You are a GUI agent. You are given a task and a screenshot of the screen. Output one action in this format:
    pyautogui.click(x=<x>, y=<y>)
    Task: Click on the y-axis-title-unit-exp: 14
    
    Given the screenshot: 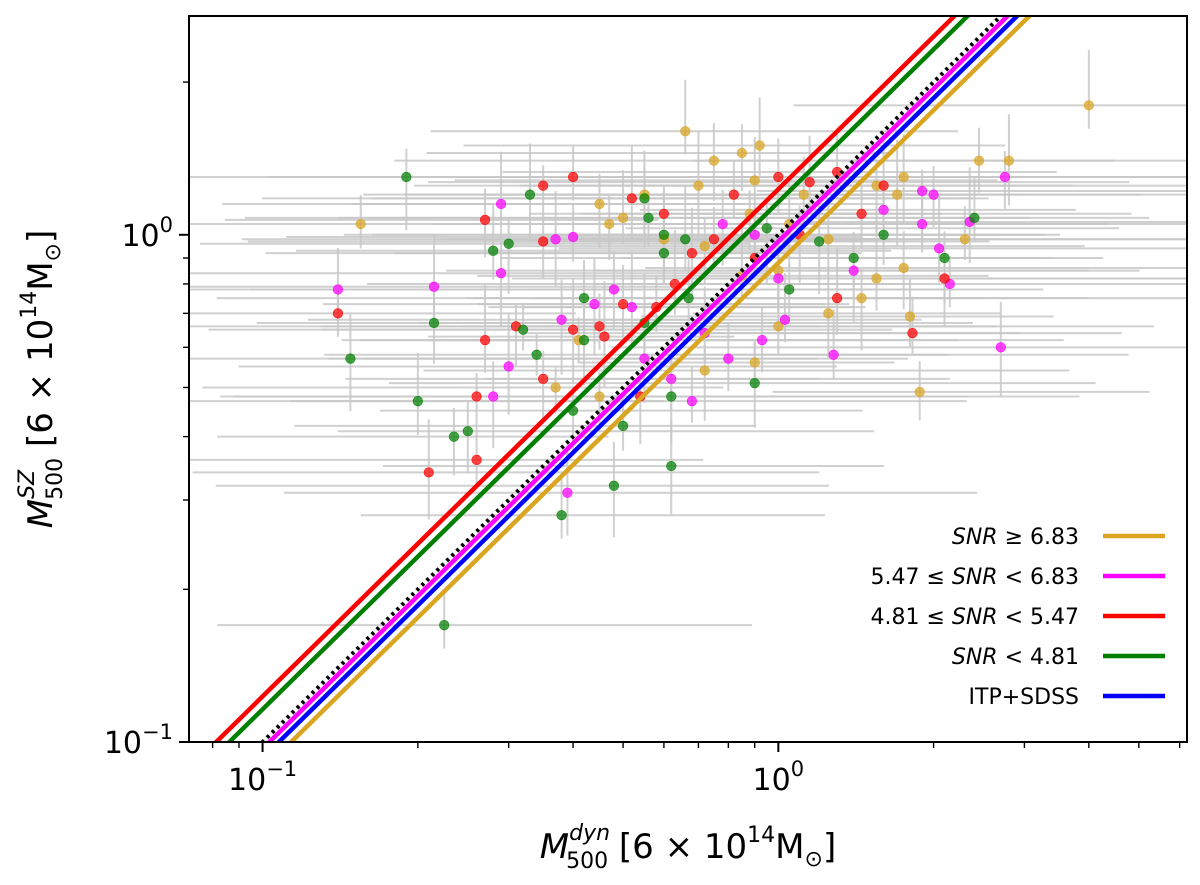 What is the action you would take?
    pyautogui.click(x=29, y=305)
    